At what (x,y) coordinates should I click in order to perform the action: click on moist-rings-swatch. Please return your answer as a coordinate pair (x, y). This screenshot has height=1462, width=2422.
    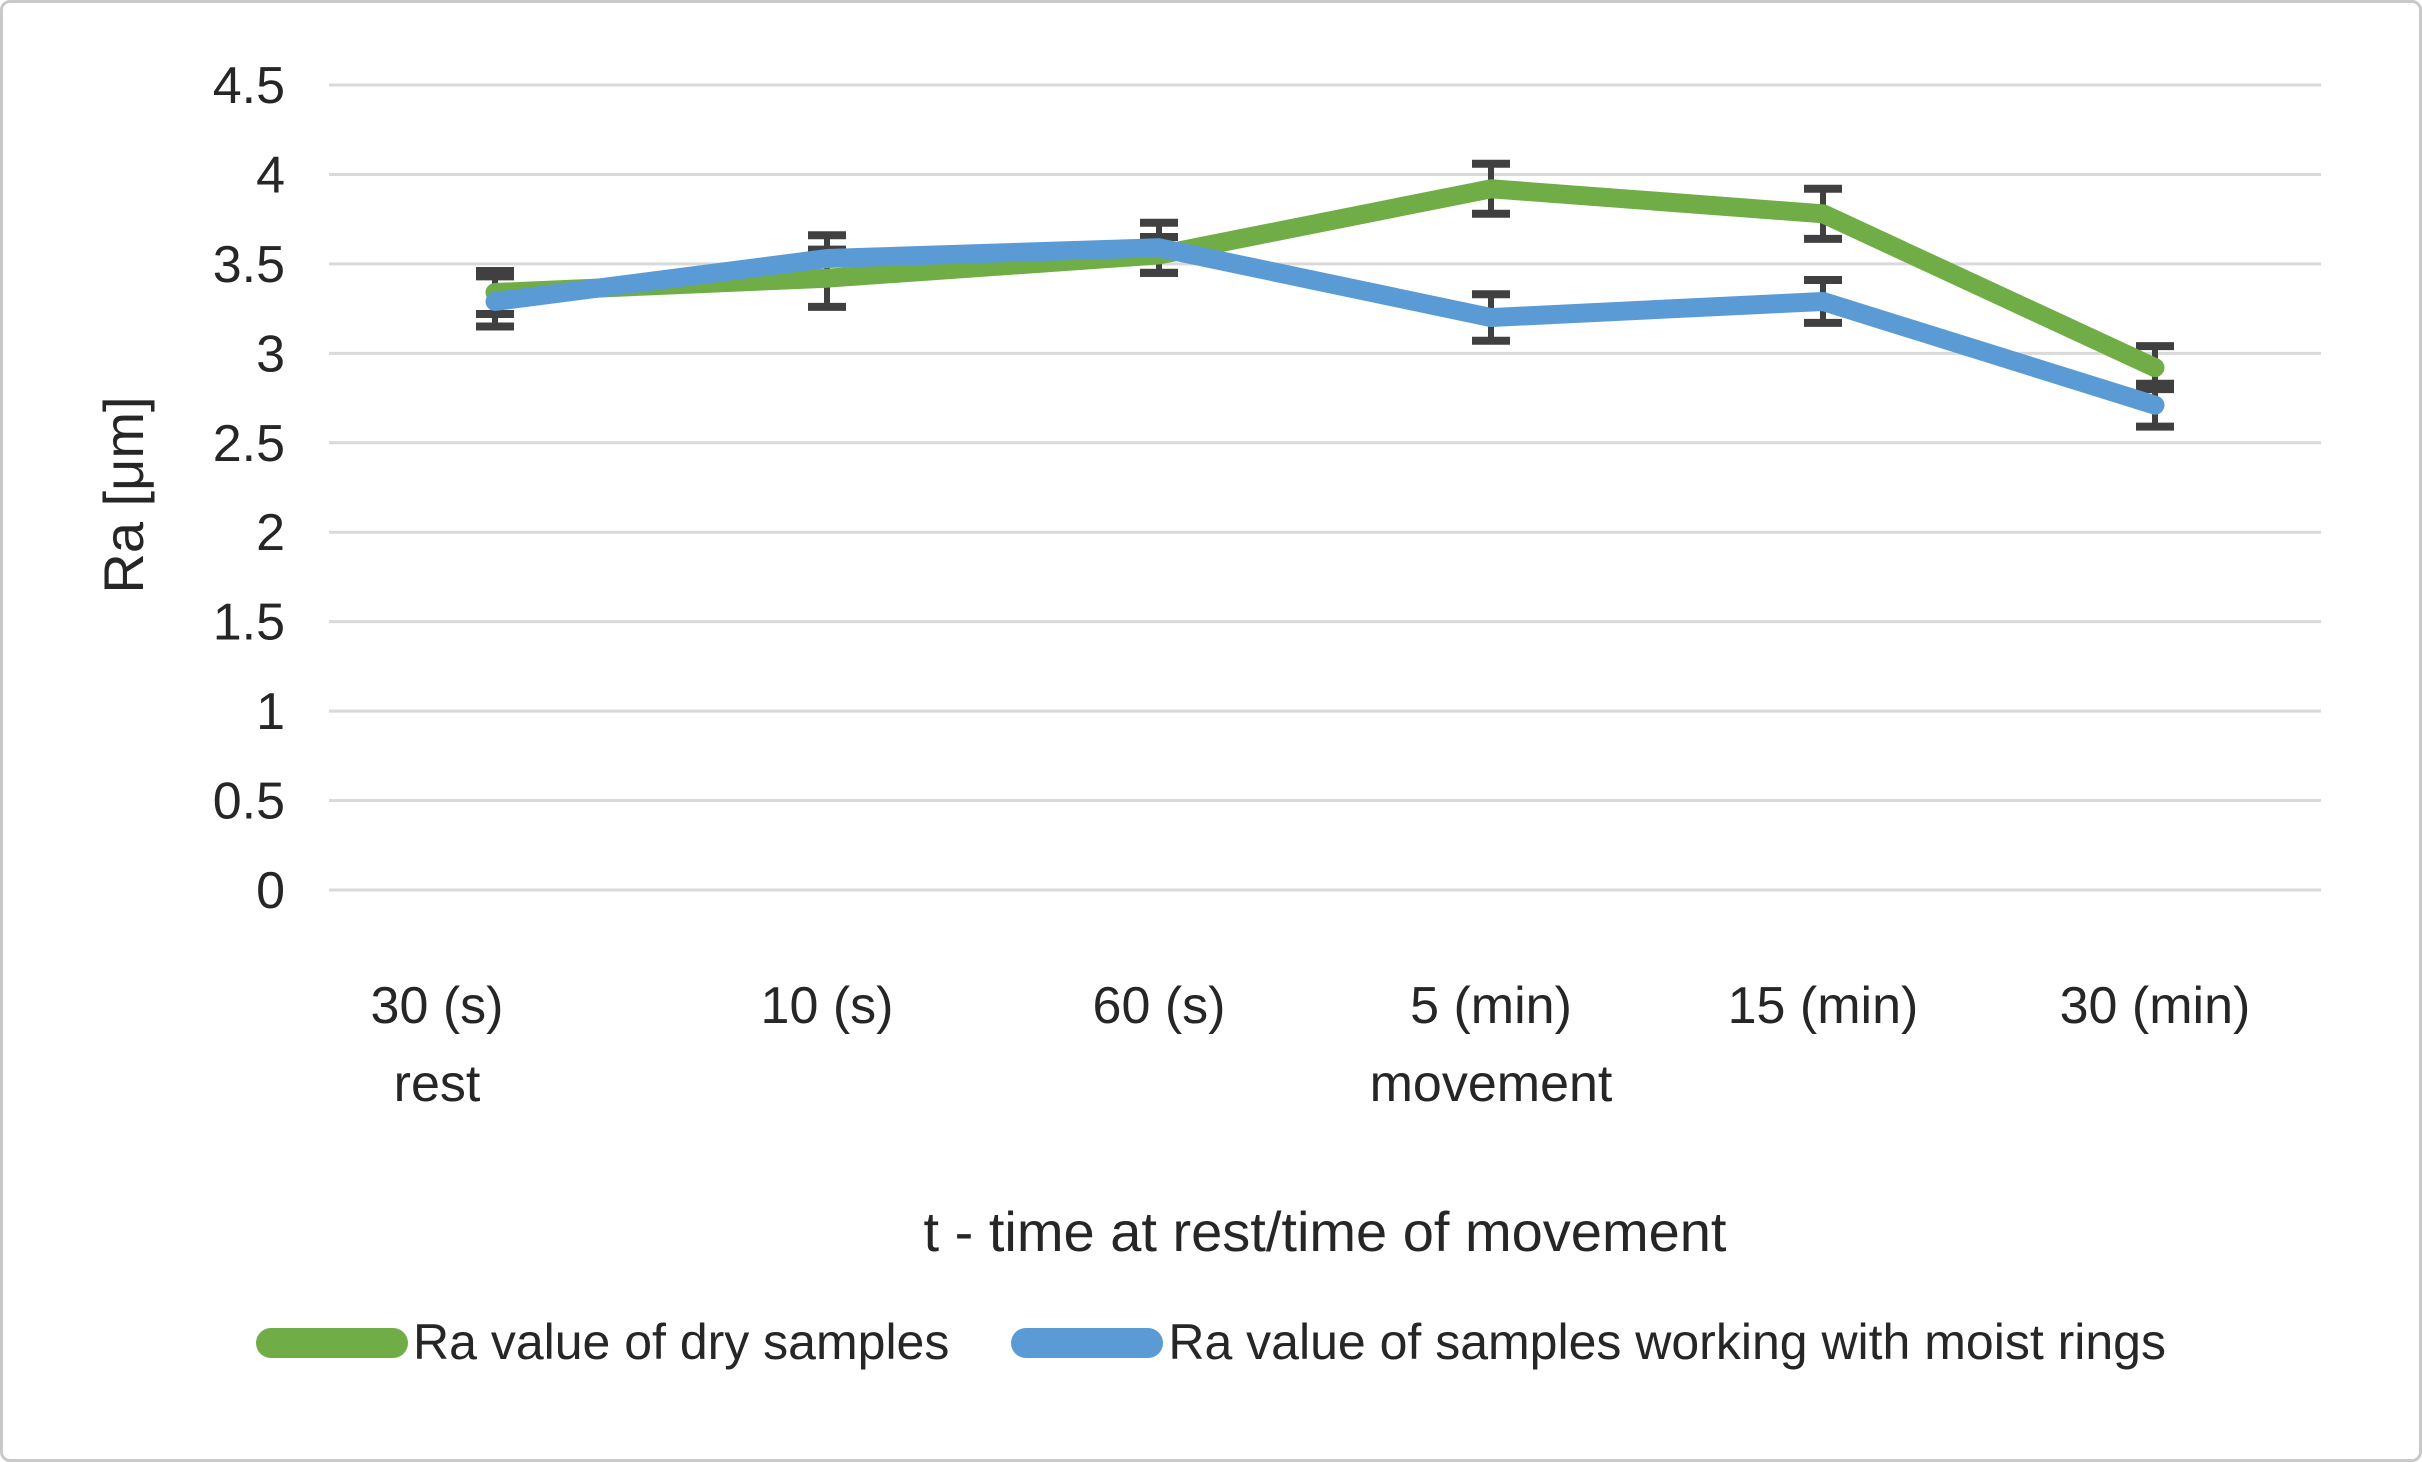
    Looking at the image, I should click on (1087, 1342).